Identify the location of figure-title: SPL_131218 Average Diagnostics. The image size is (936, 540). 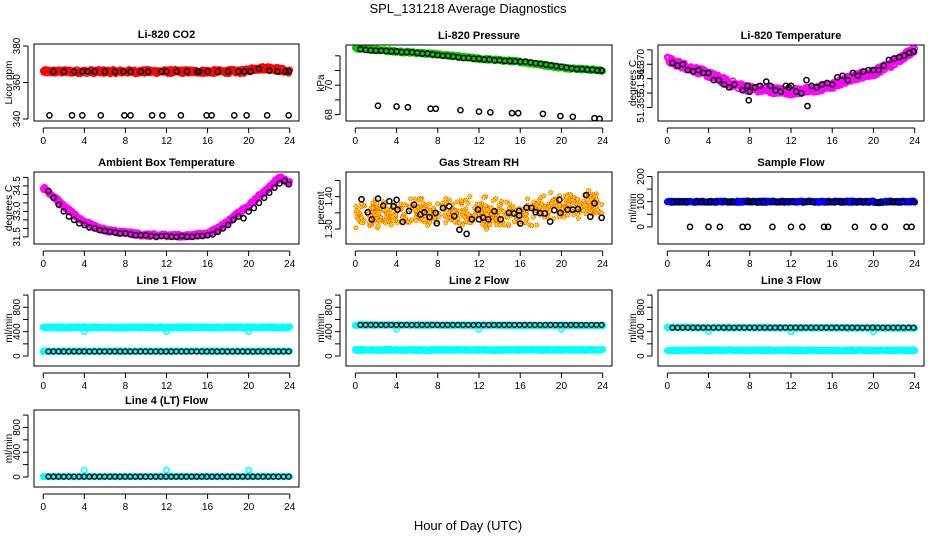
(468, 8).